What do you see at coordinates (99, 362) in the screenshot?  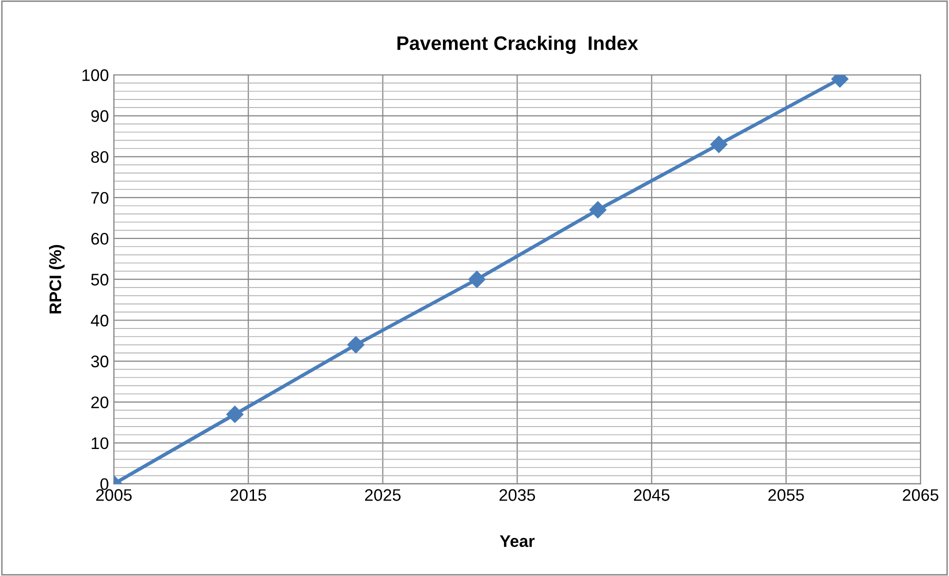 I see `y-tick-label: 30` at bounding box center [99, 362].